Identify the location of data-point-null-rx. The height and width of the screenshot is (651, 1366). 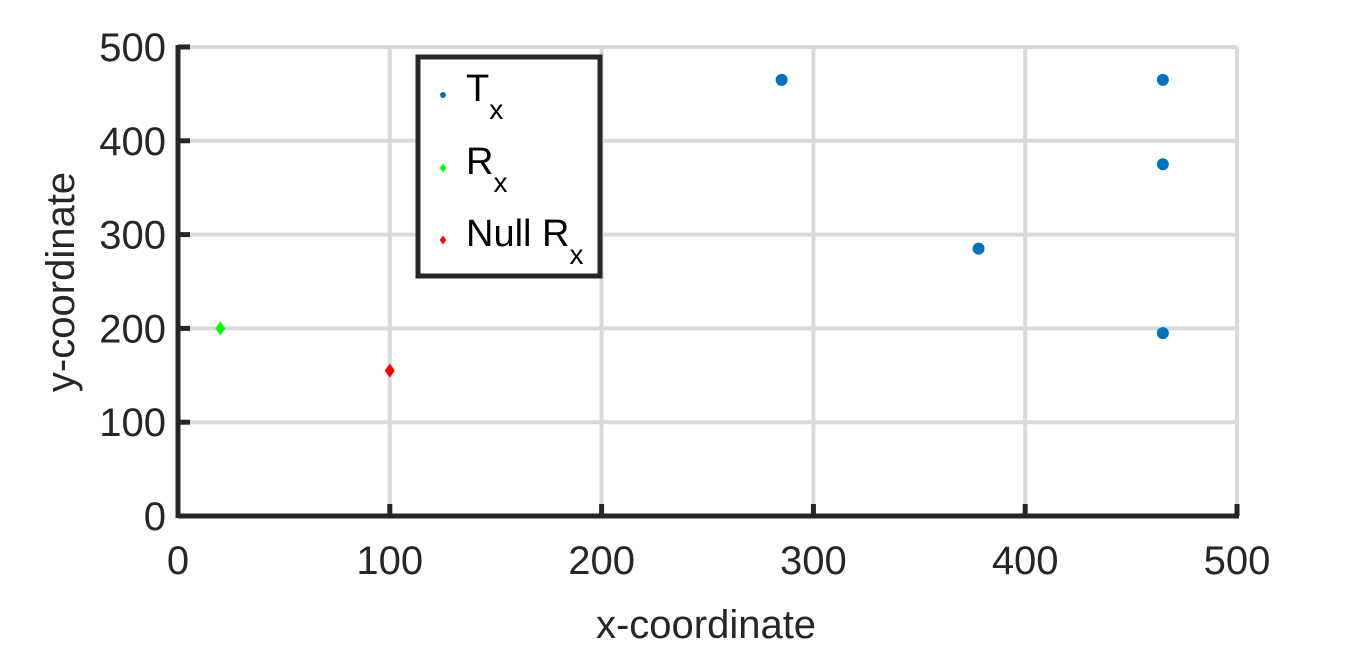
(389, 370).